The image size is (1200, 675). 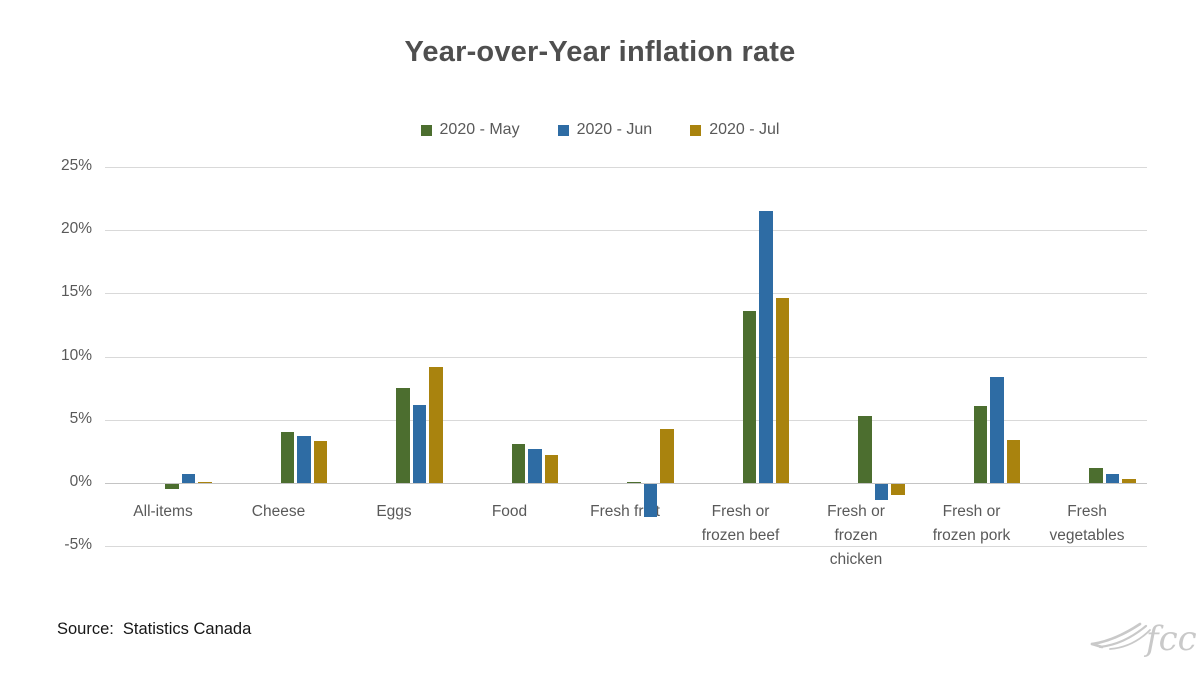 I want to click on category-label: Fresh fruit, so click(x=625, y=511).